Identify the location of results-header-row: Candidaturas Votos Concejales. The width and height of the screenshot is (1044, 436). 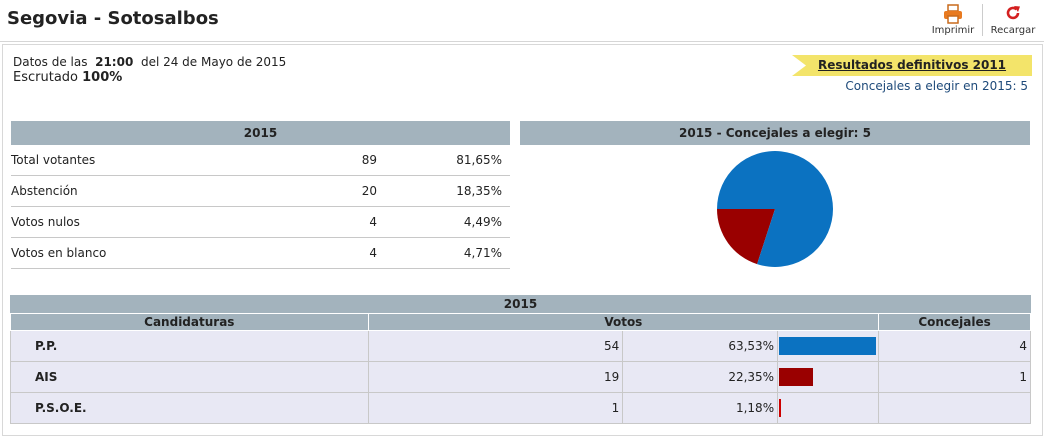
(520, 322).